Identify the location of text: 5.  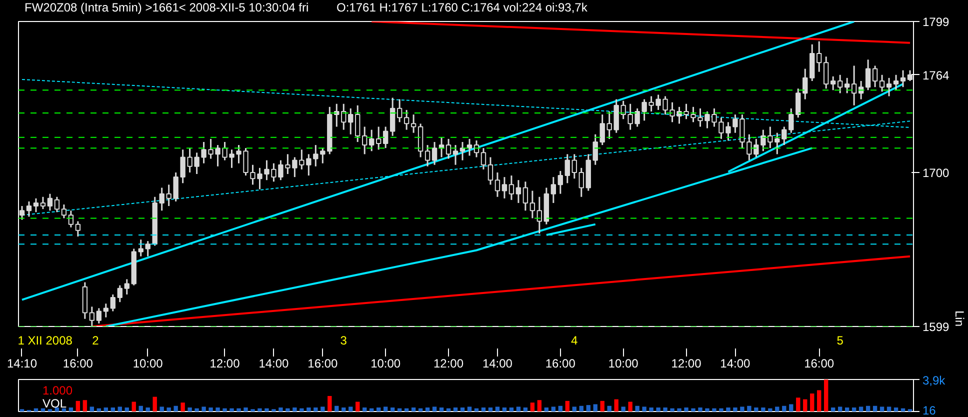
(840, 341).